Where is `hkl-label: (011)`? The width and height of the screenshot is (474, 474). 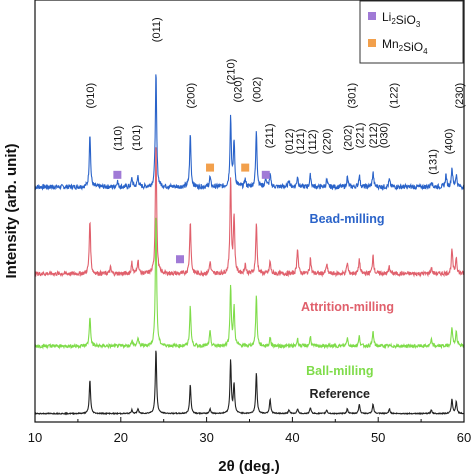
hkl-label: (011) is located at coordinates (157, 29).